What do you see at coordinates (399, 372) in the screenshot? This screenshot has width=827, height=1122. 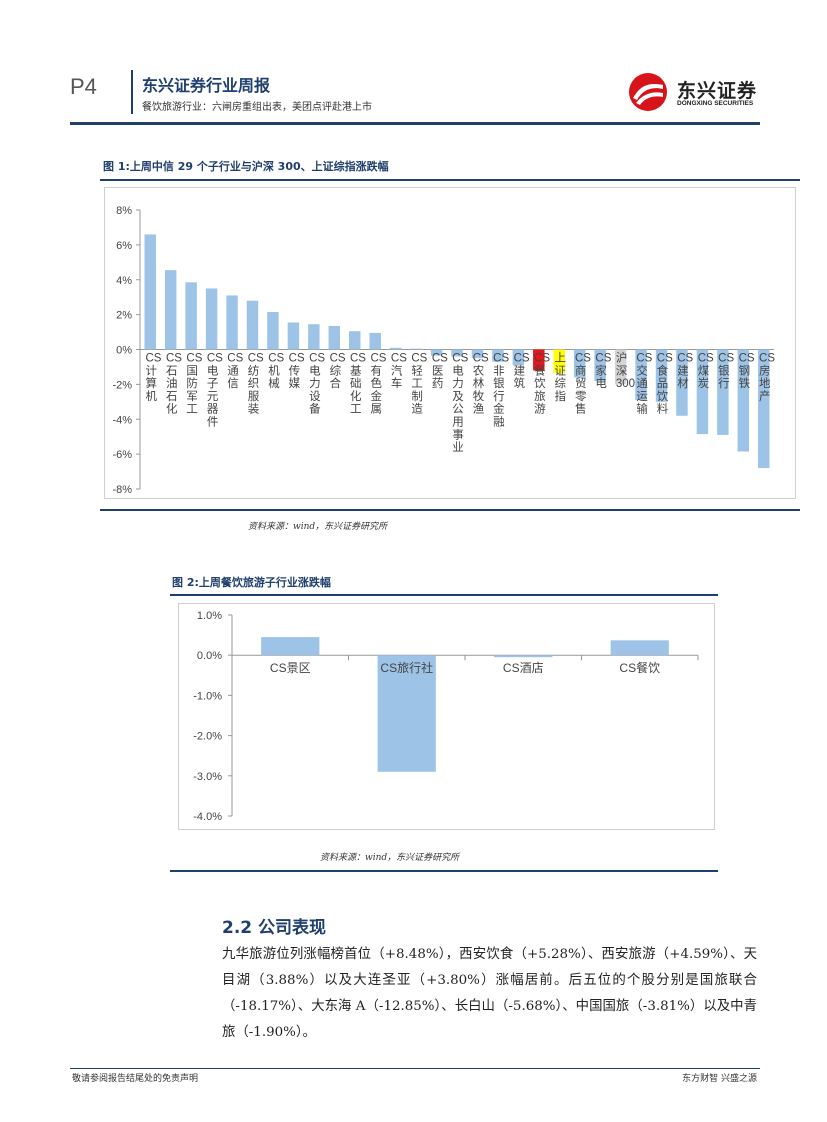 I see `category-label: CS 汽车` at bounding box center [399, 372].